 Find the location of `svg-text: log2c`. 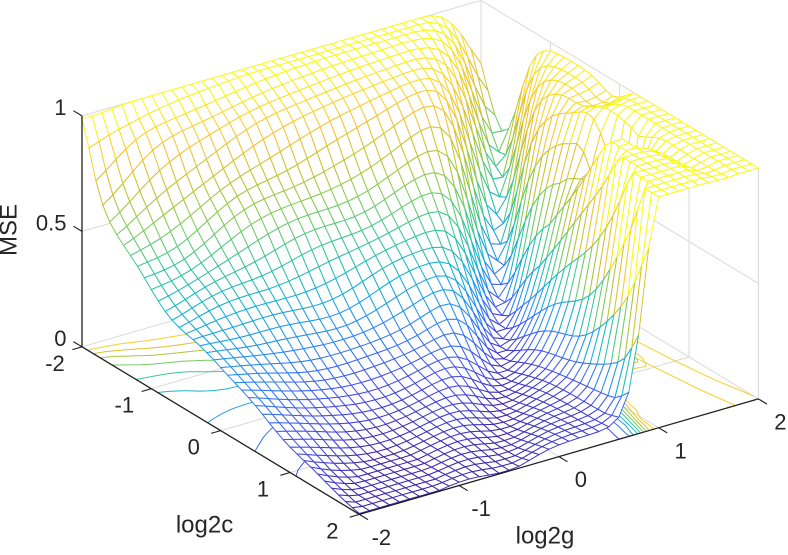

svg-text: log2c is located at coordinates (204, 525).